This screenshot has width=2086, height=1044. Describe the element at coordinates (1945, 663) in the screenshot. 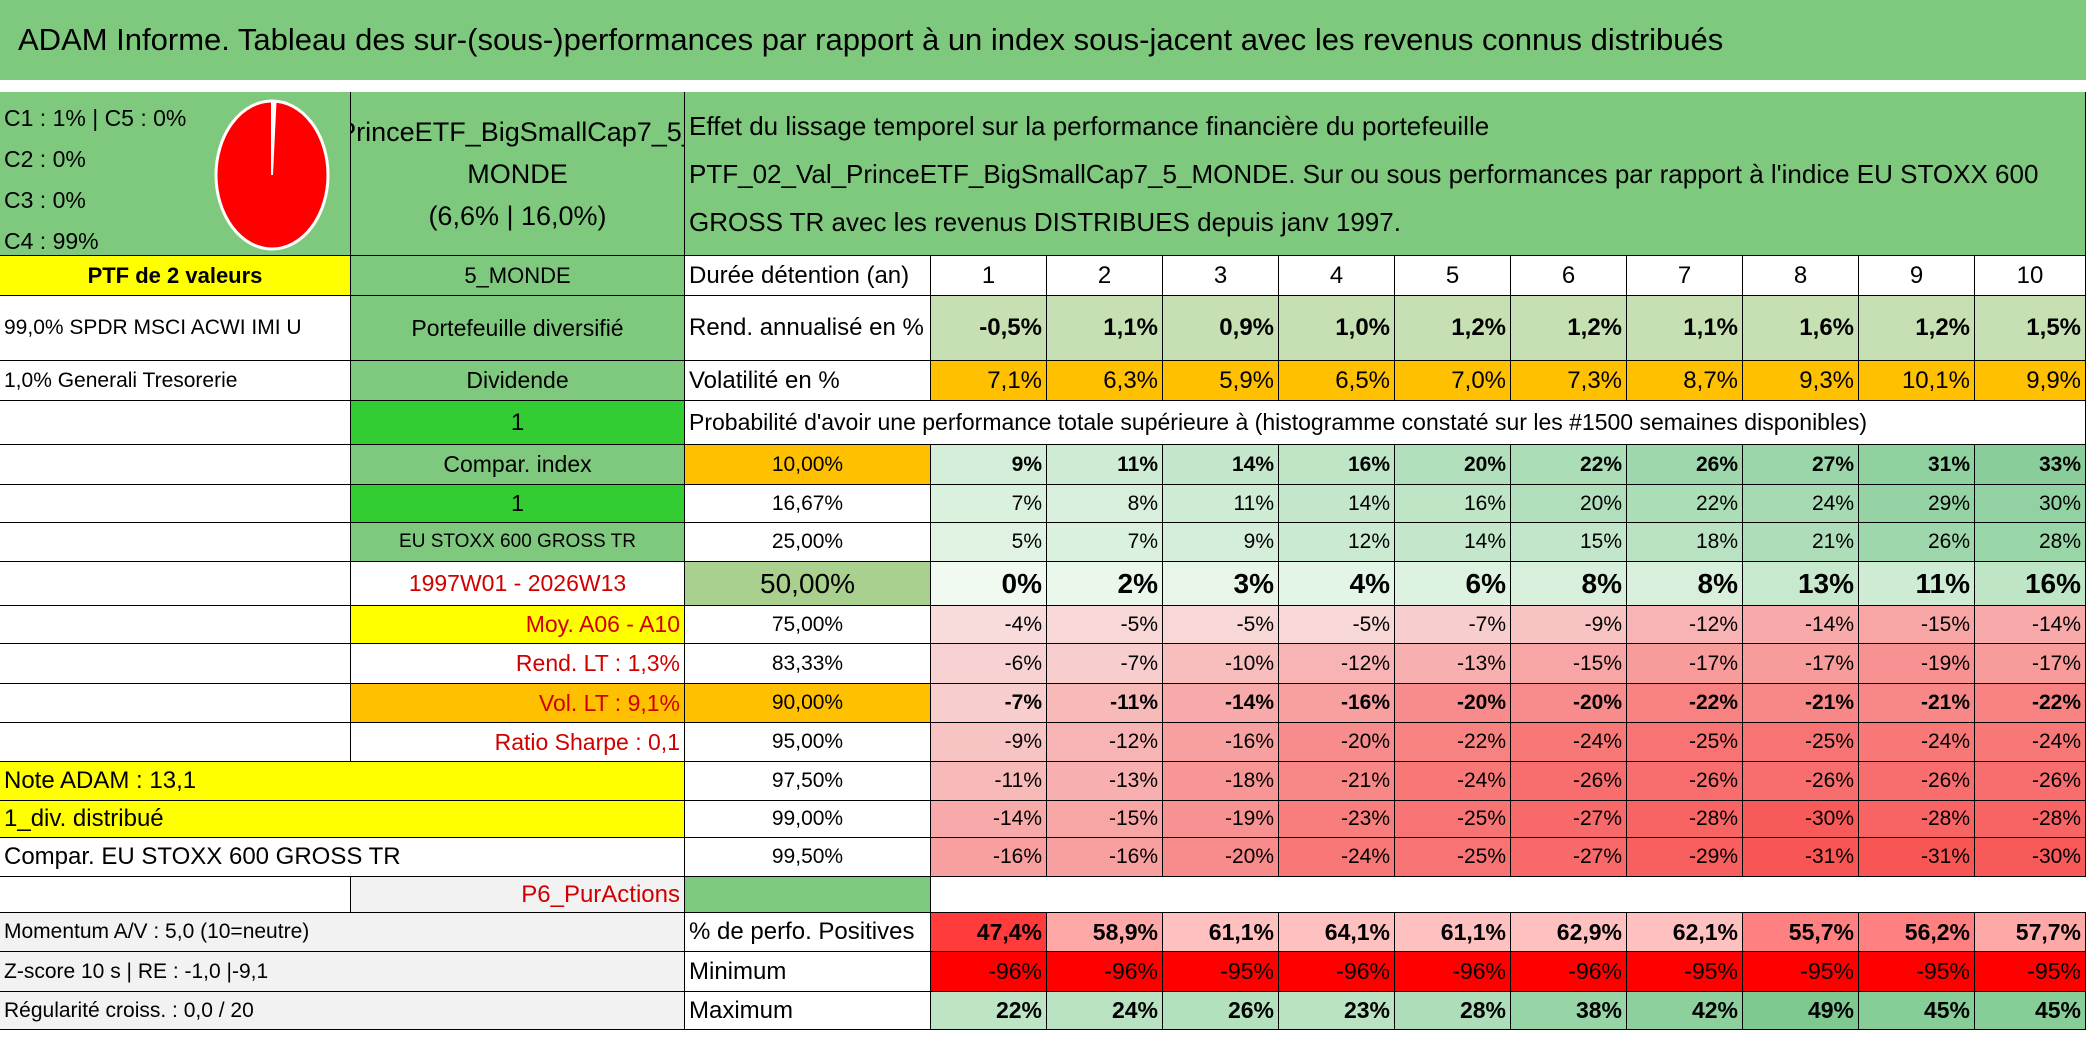

I see `quantile-value-text: -19%` at that location.